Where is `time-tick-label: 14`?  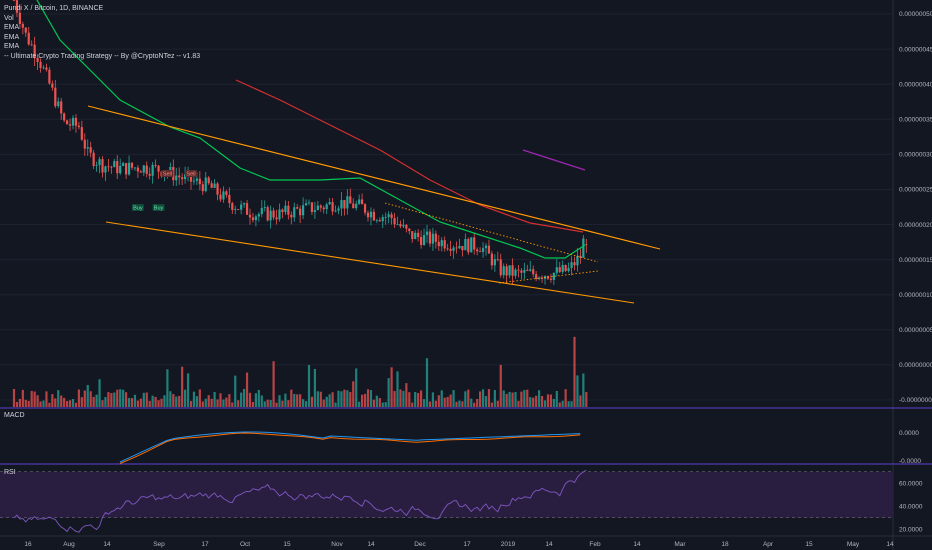
time-tick-label: 14 is located at coordinates (637, 544).